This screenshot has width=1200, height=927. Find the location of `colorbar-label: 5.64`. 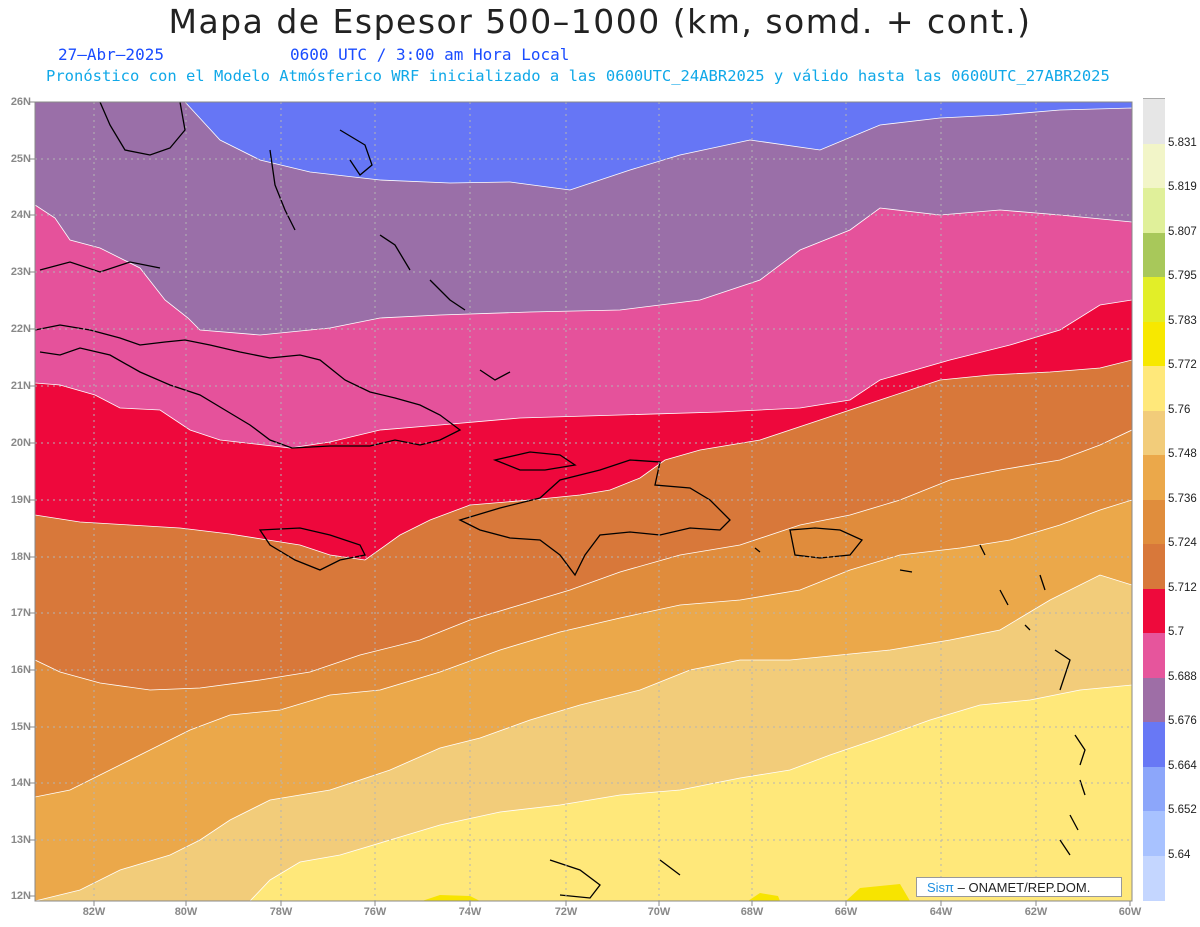

colorbar-label: 5.64 is located at coordinates (1179, 855).